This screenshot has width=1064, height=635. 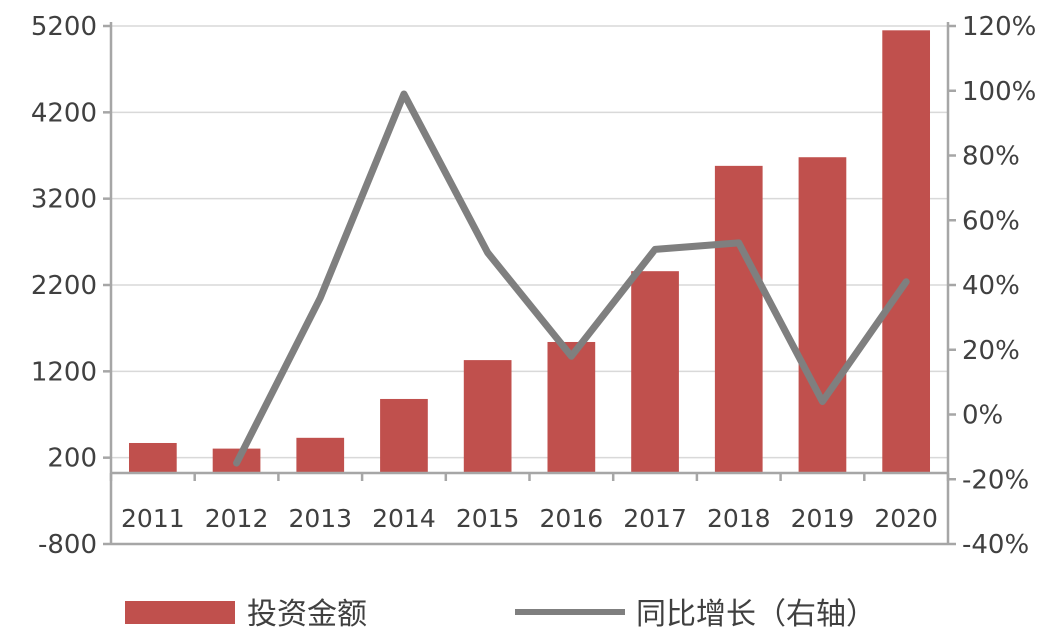 What do you see at coordinates (991, 351) in the screenshot?
I see `y-right-tick-label: 20%` at bounding box center [991, 351].